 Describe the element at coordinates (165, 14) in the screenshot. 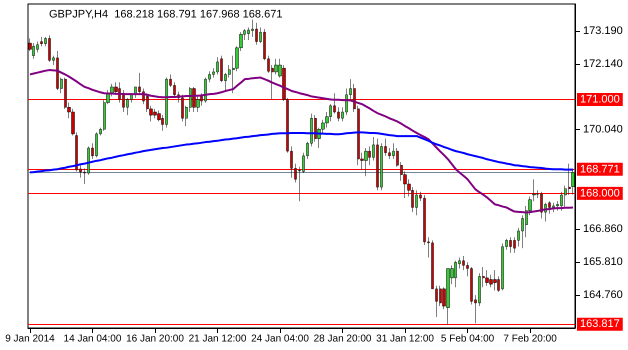

I see `chart-title: GBPJPY,H4 168.218 168.791 167.968 168.671` at that location.